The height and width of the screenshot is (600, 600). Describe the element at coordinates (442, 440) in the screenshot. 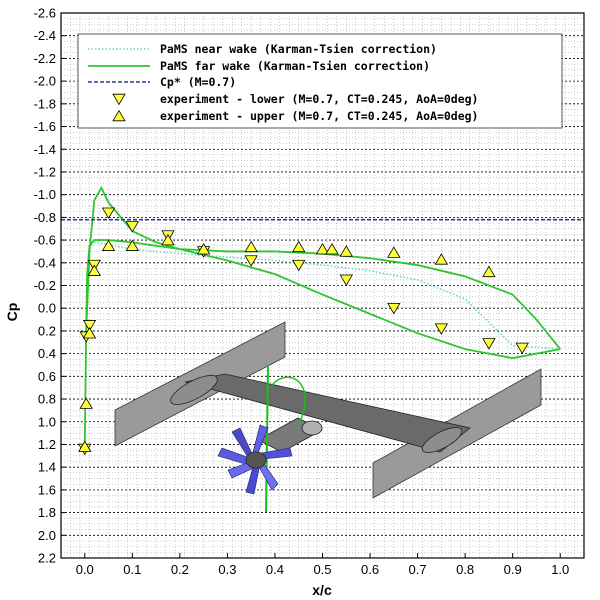

I see `wing-tip-right` at that location.